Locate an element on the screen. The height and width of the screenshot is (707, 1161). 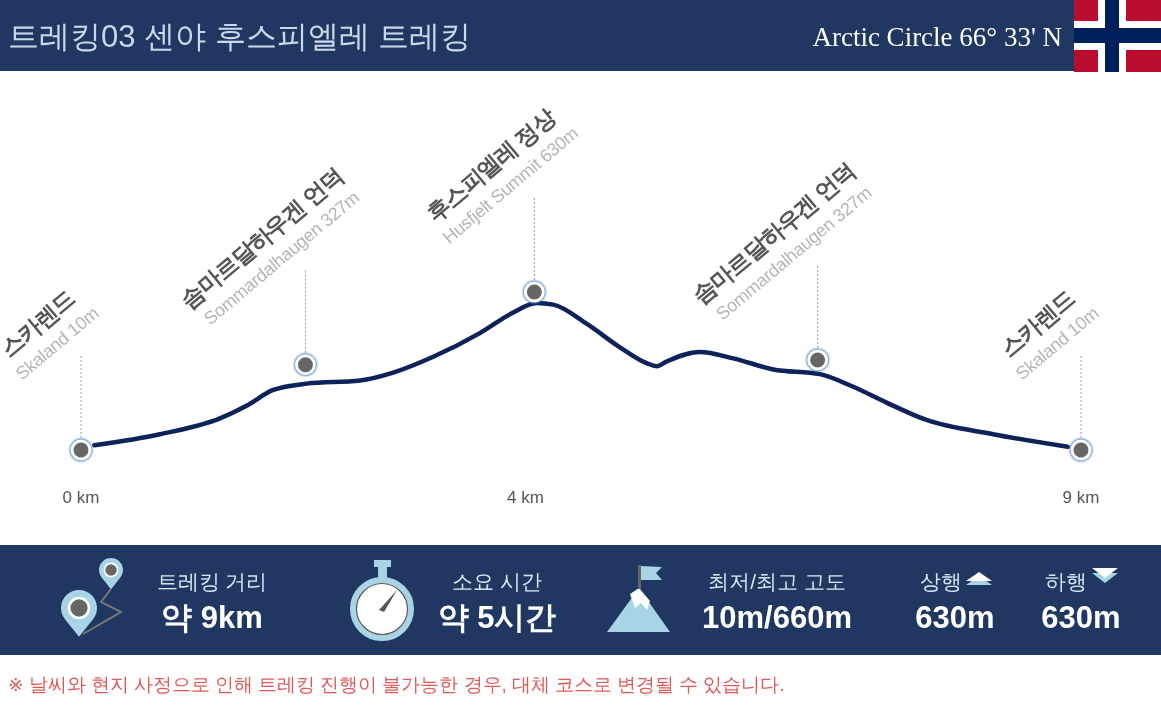
text: 하행 is located at coordinates (1066, 581).